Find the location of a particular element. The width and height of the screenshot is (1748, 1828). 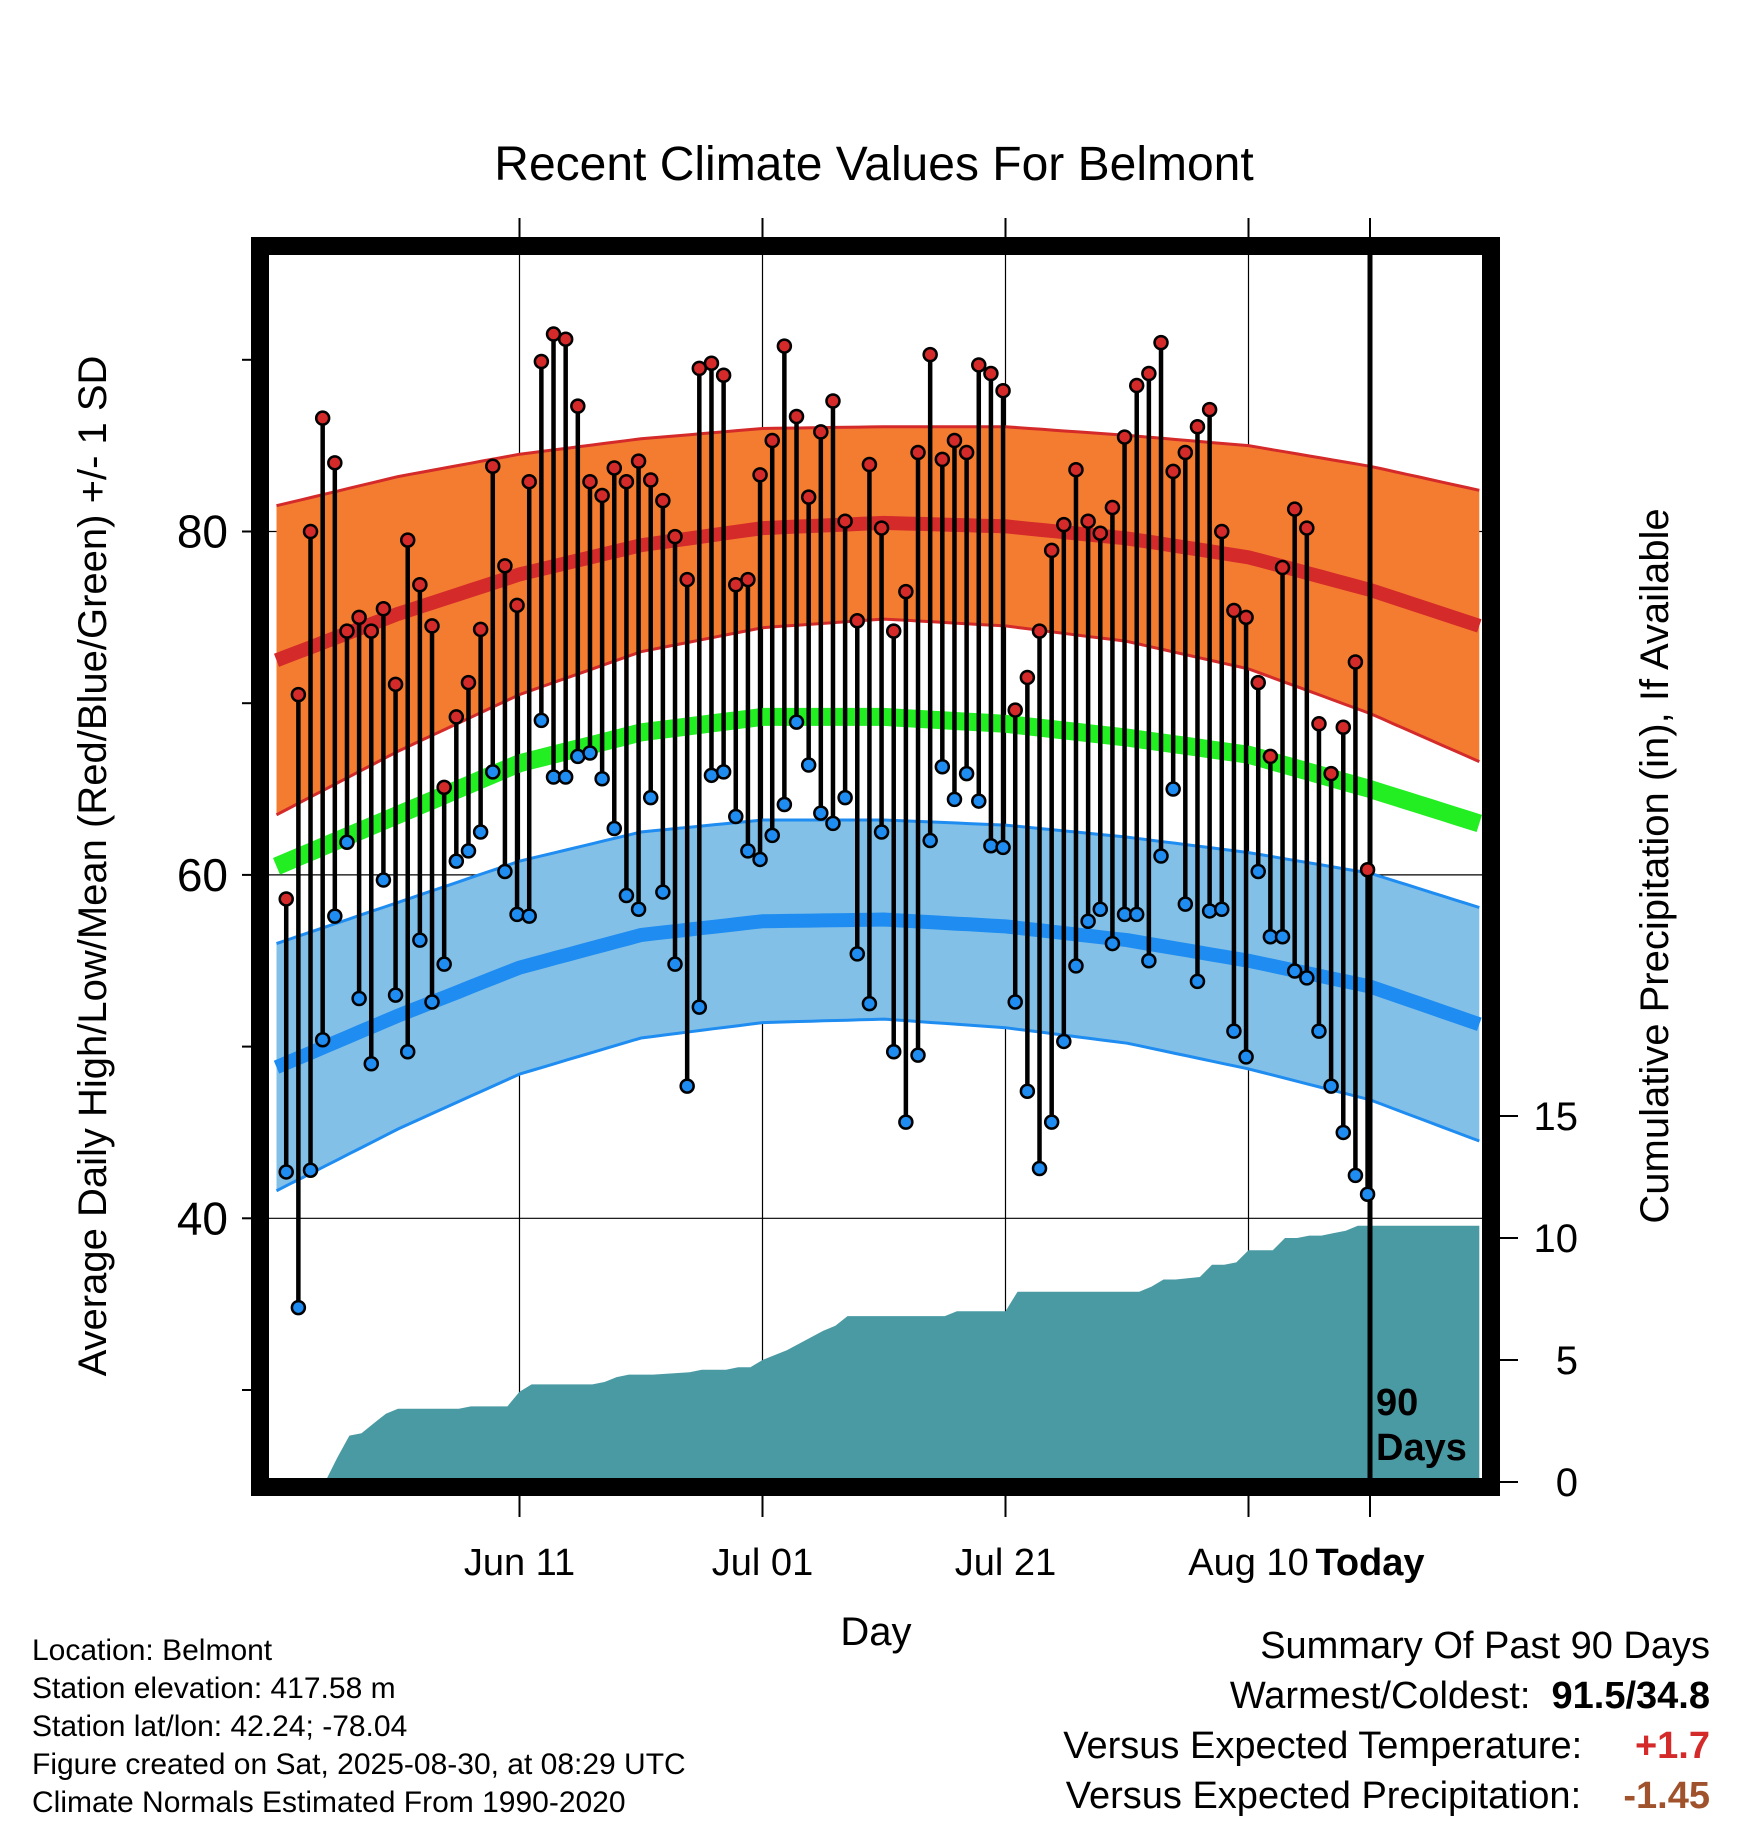

low-sd-band is located at coordinates (878, 1005).